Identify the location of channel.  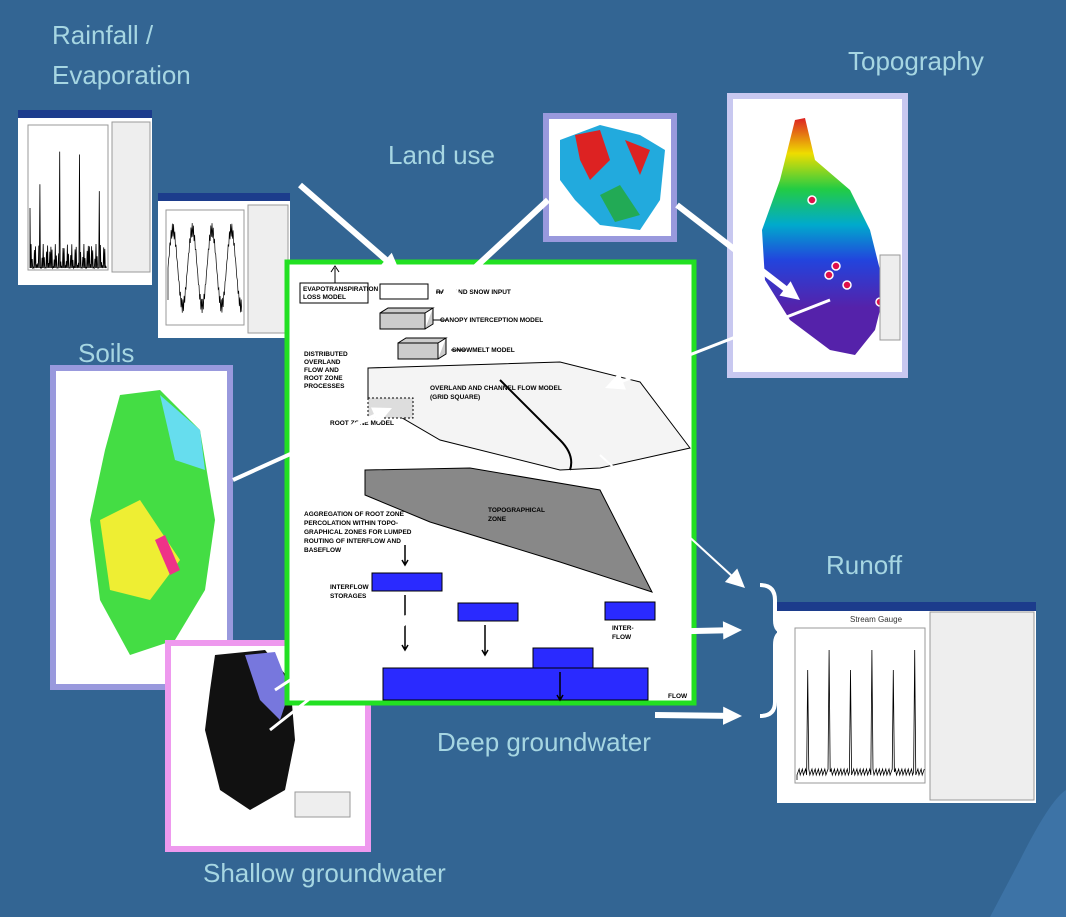
(536, 425).